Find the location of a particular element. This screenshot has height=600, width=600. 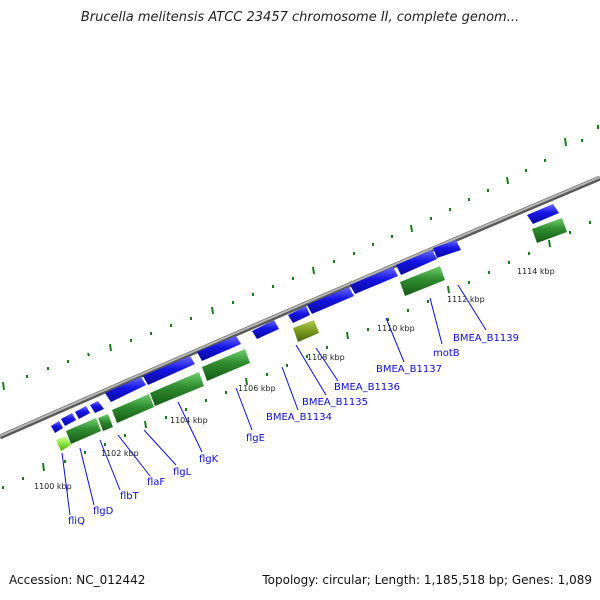

scale-label: 1110 kbp is located at coordinates (396, 328).